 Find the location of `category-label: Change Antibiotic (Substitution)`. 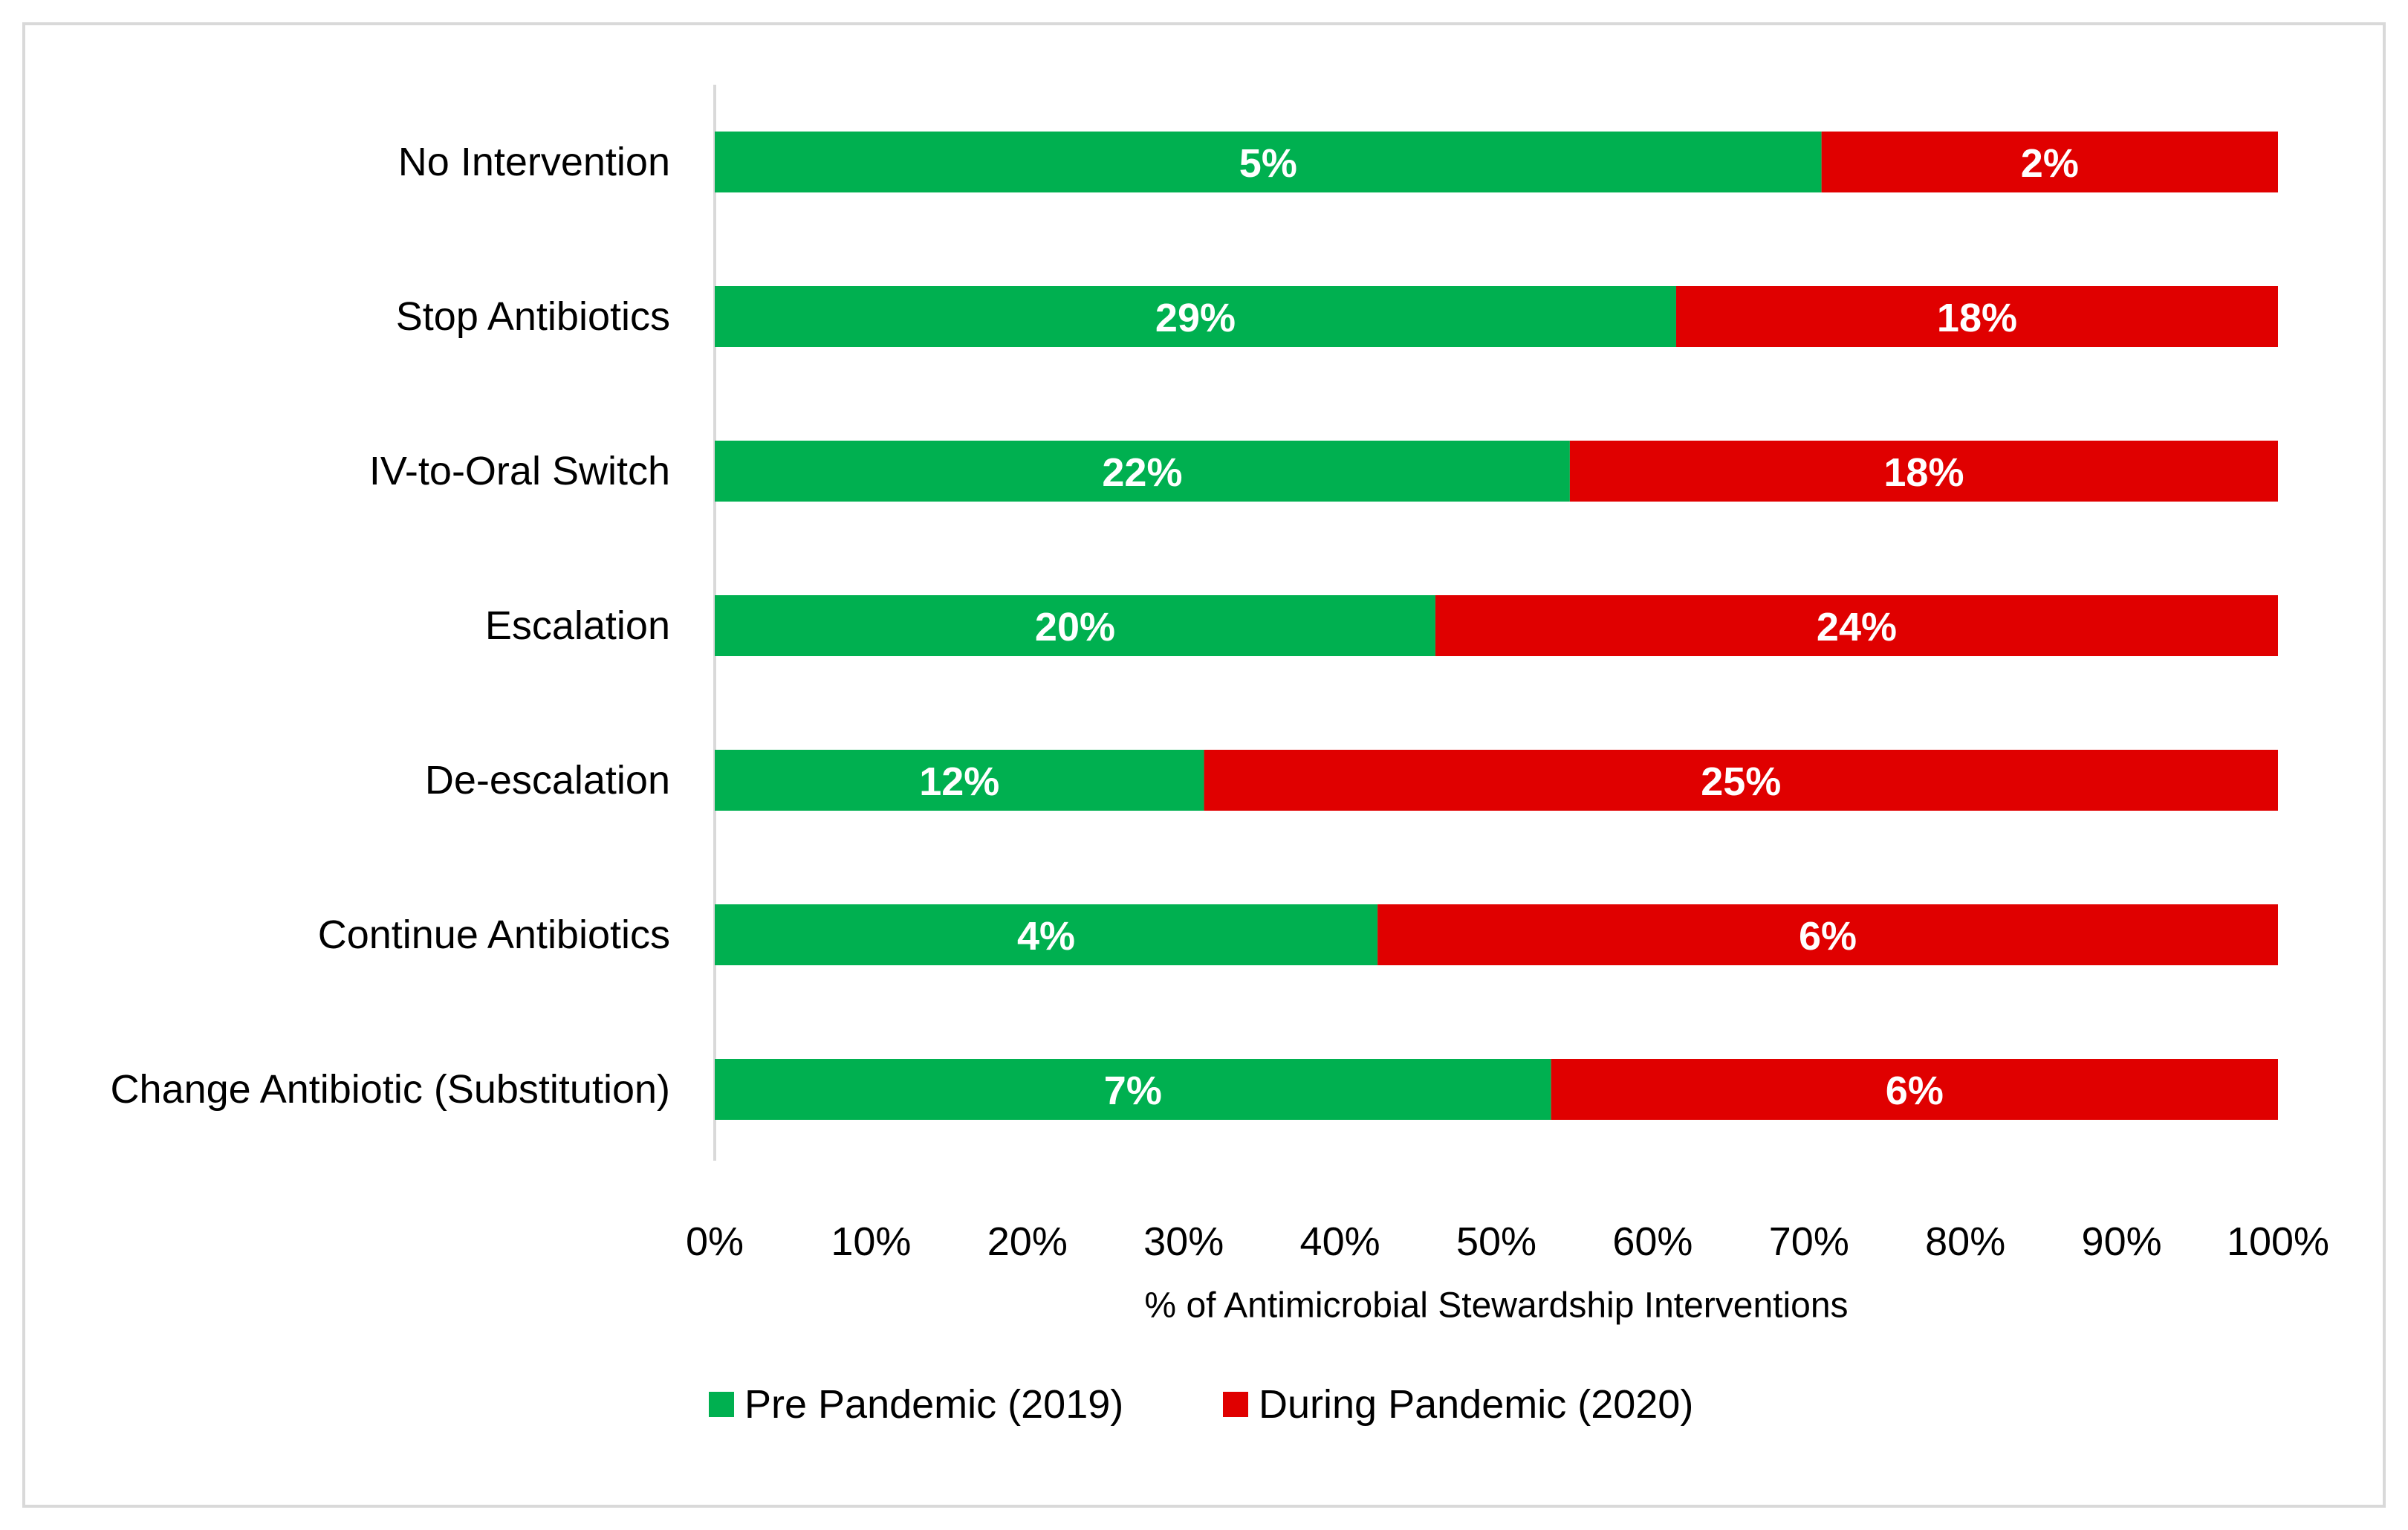

category-label: Change Antibiotic (Substitution) is located at coordinates (390, 1089).